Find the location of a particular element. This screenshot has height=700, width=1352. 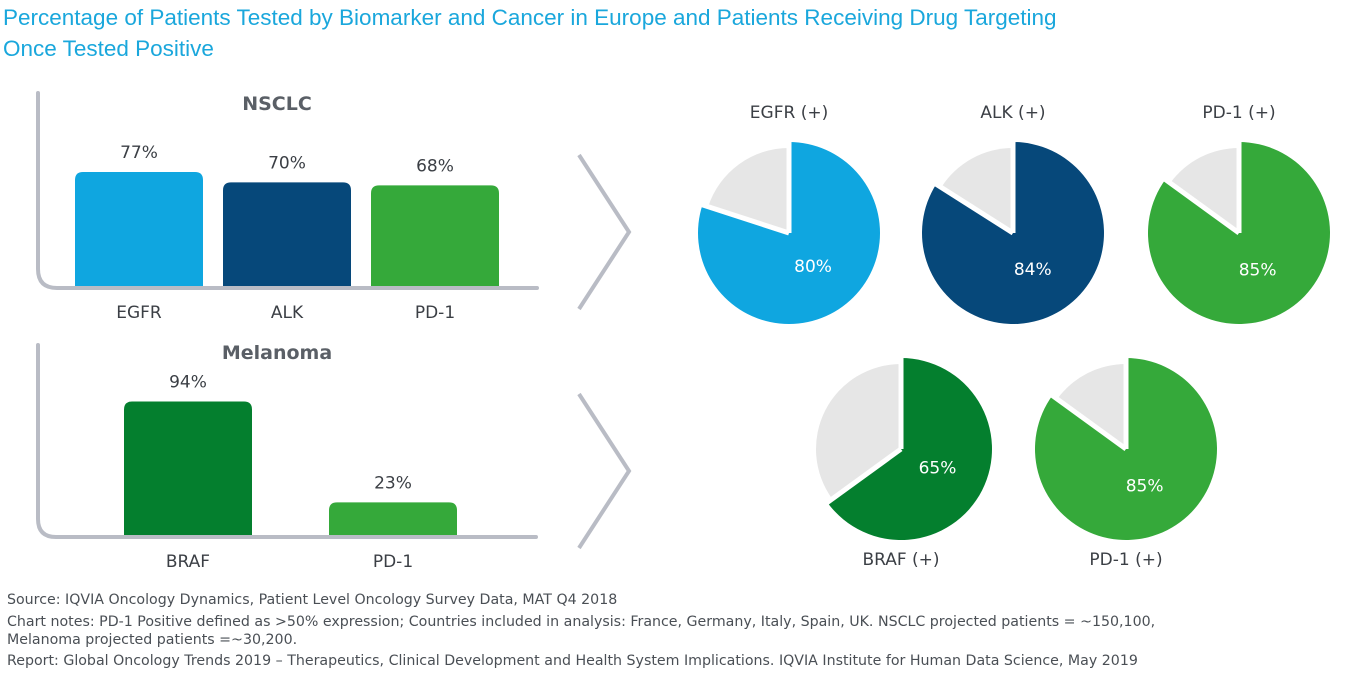

melanoma-axis is located at coordinates (287, 441).